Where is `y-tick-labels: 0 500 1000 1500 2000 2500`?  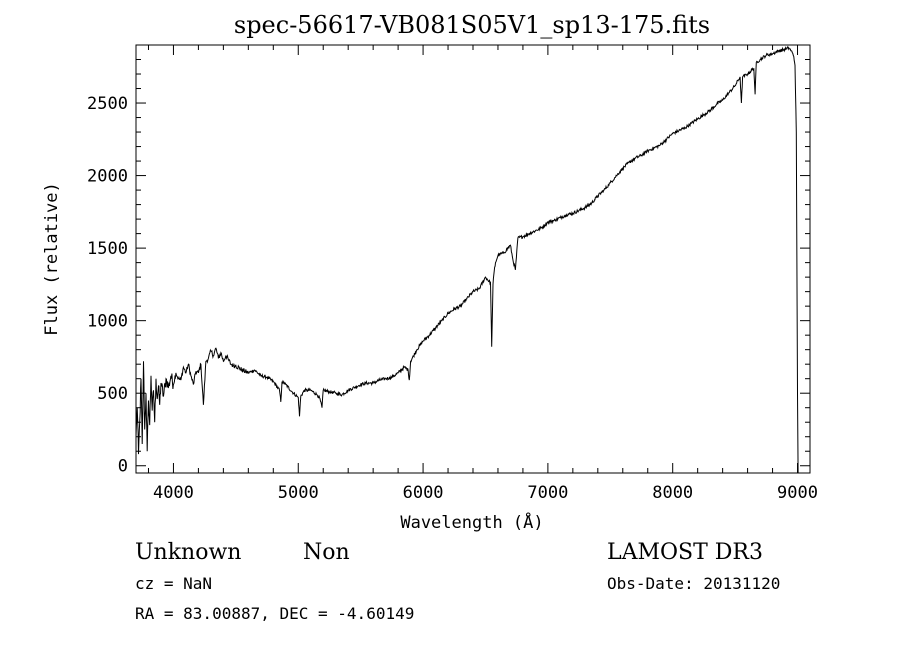
y-tick-labels: 0 500 1000 1500 2000 2500 is located at coordinates (107, 285).